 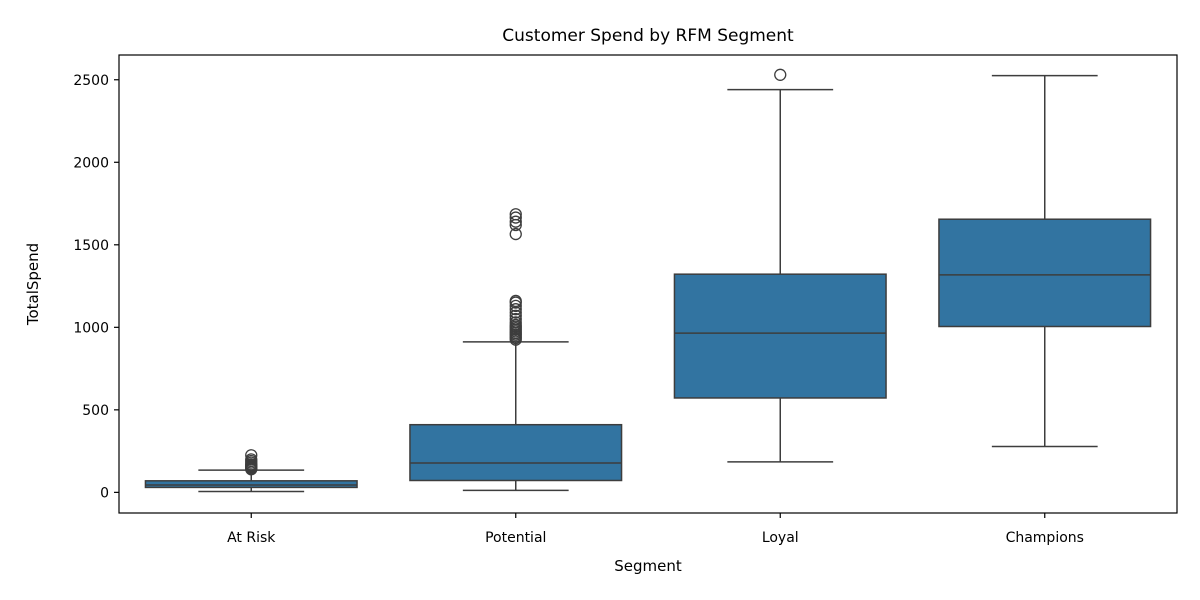 I want to click on y-tick-label: 2000, so click(x=91, y=163).